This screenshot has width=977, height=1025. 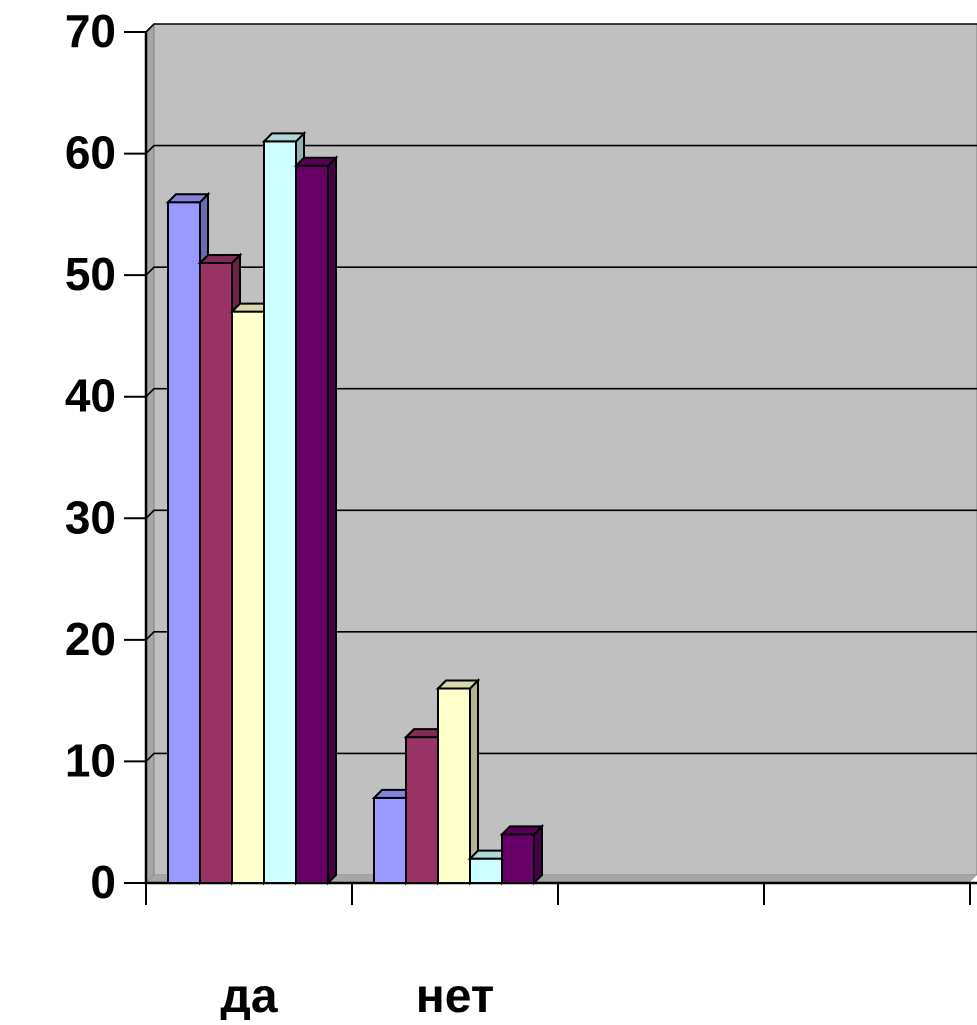 I want to click on y-tick-label: 40, so click(x=90, y=396).